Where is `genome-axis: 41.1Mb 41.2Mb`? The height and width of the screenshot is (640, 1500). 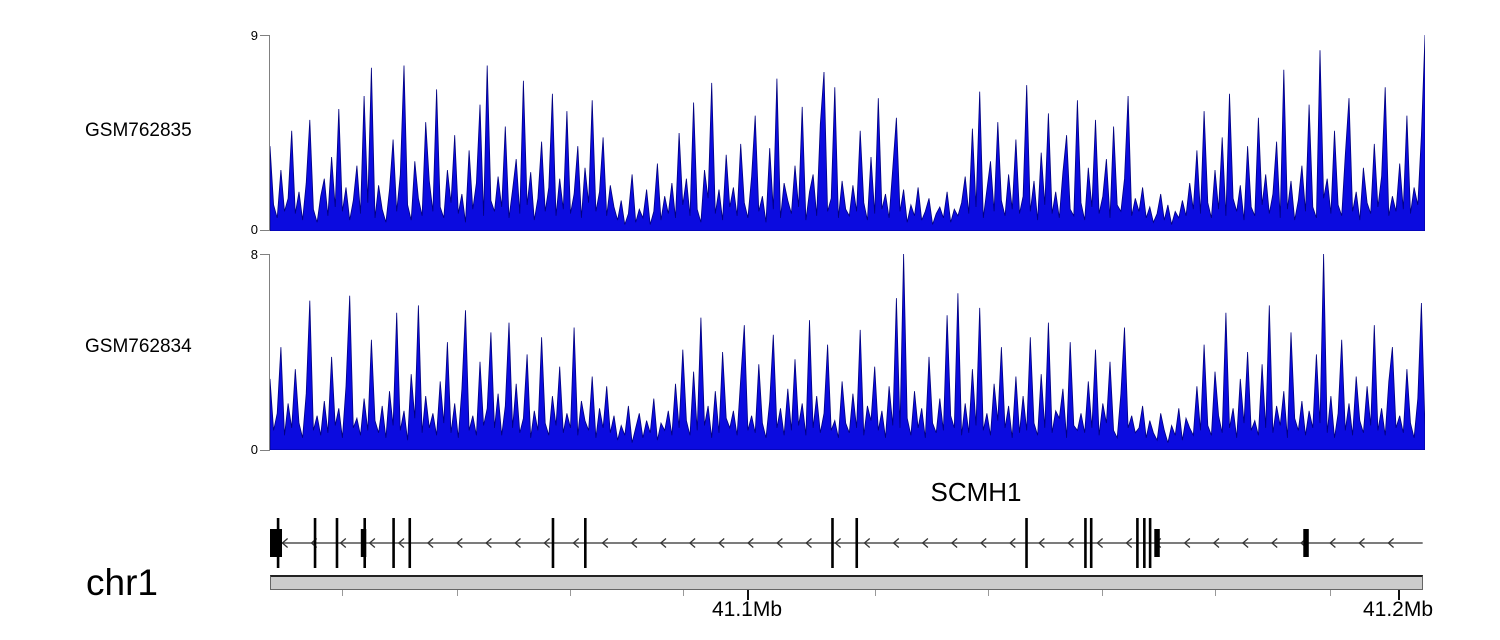
genome-axis: 41.1Mb 41.2Mb is located at coordinates (851, 612).